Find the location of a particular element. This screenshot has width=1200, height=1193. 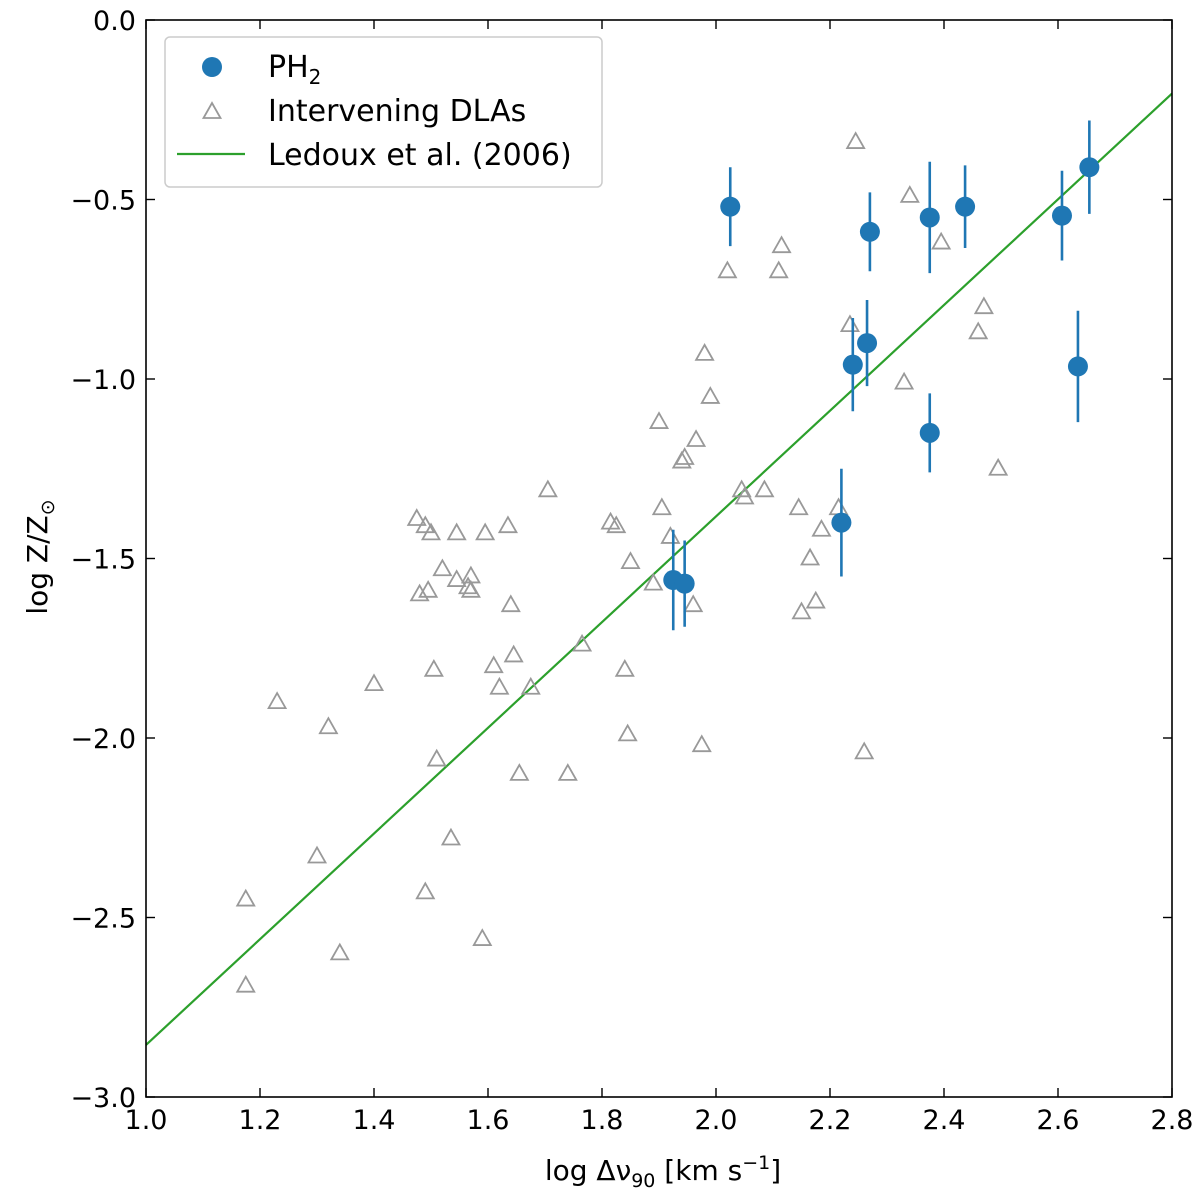

legend-dla-marker is located at coordinates (212, 110).